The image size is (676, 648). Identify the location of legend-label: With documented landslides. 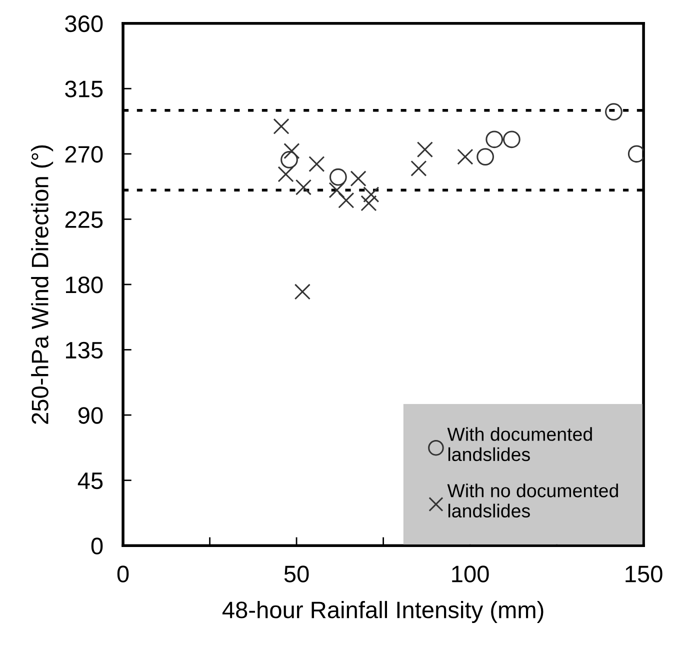
(519, 444).